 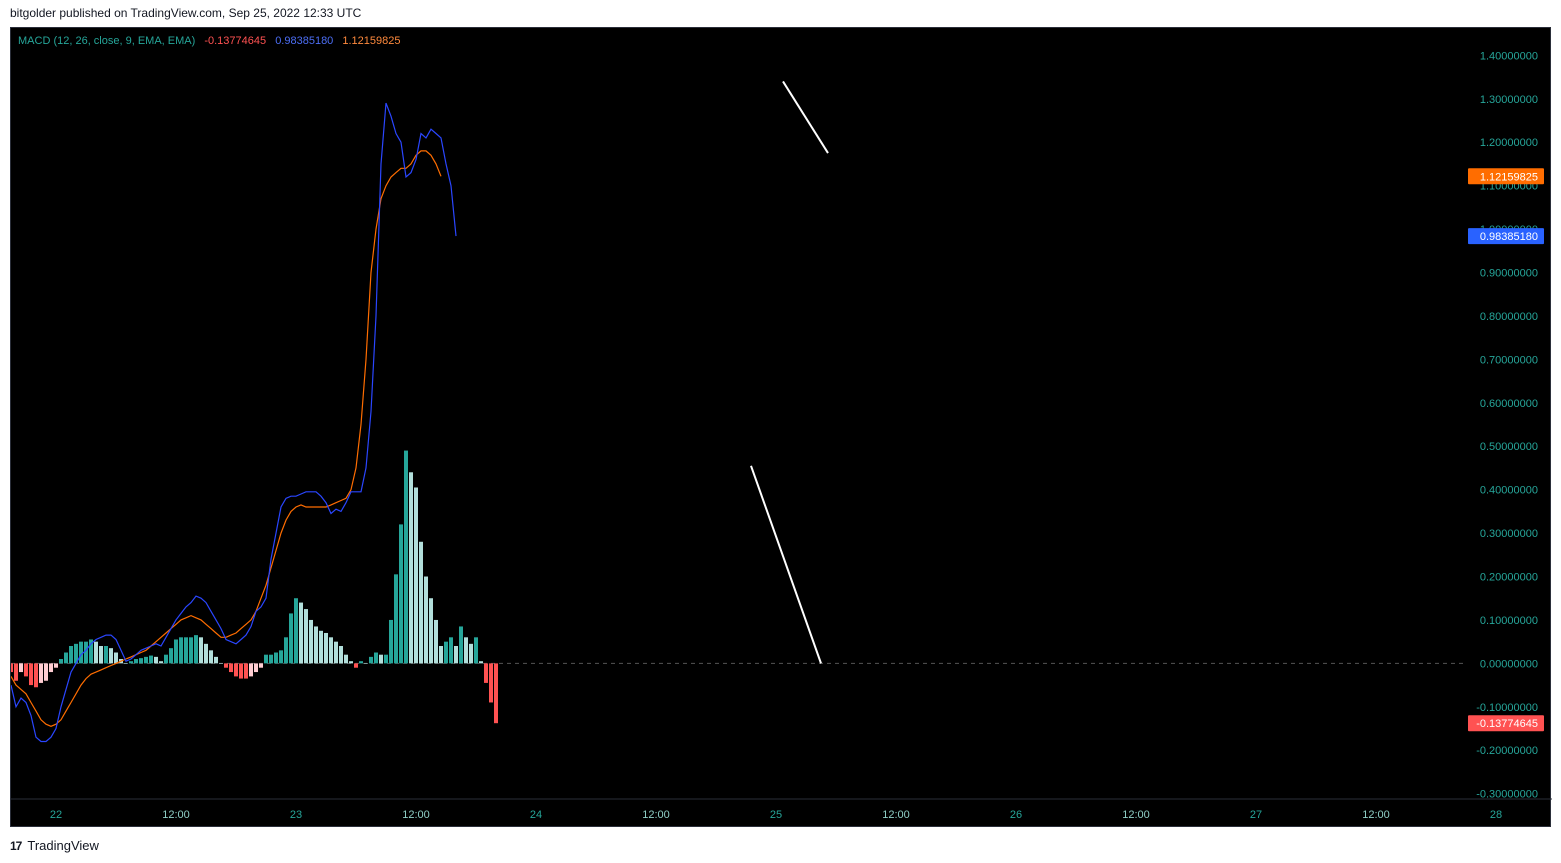 I want to click on indicator-name: MACD (12, 26, close, 9, EMA, EMA), so click(x=107, y=41).